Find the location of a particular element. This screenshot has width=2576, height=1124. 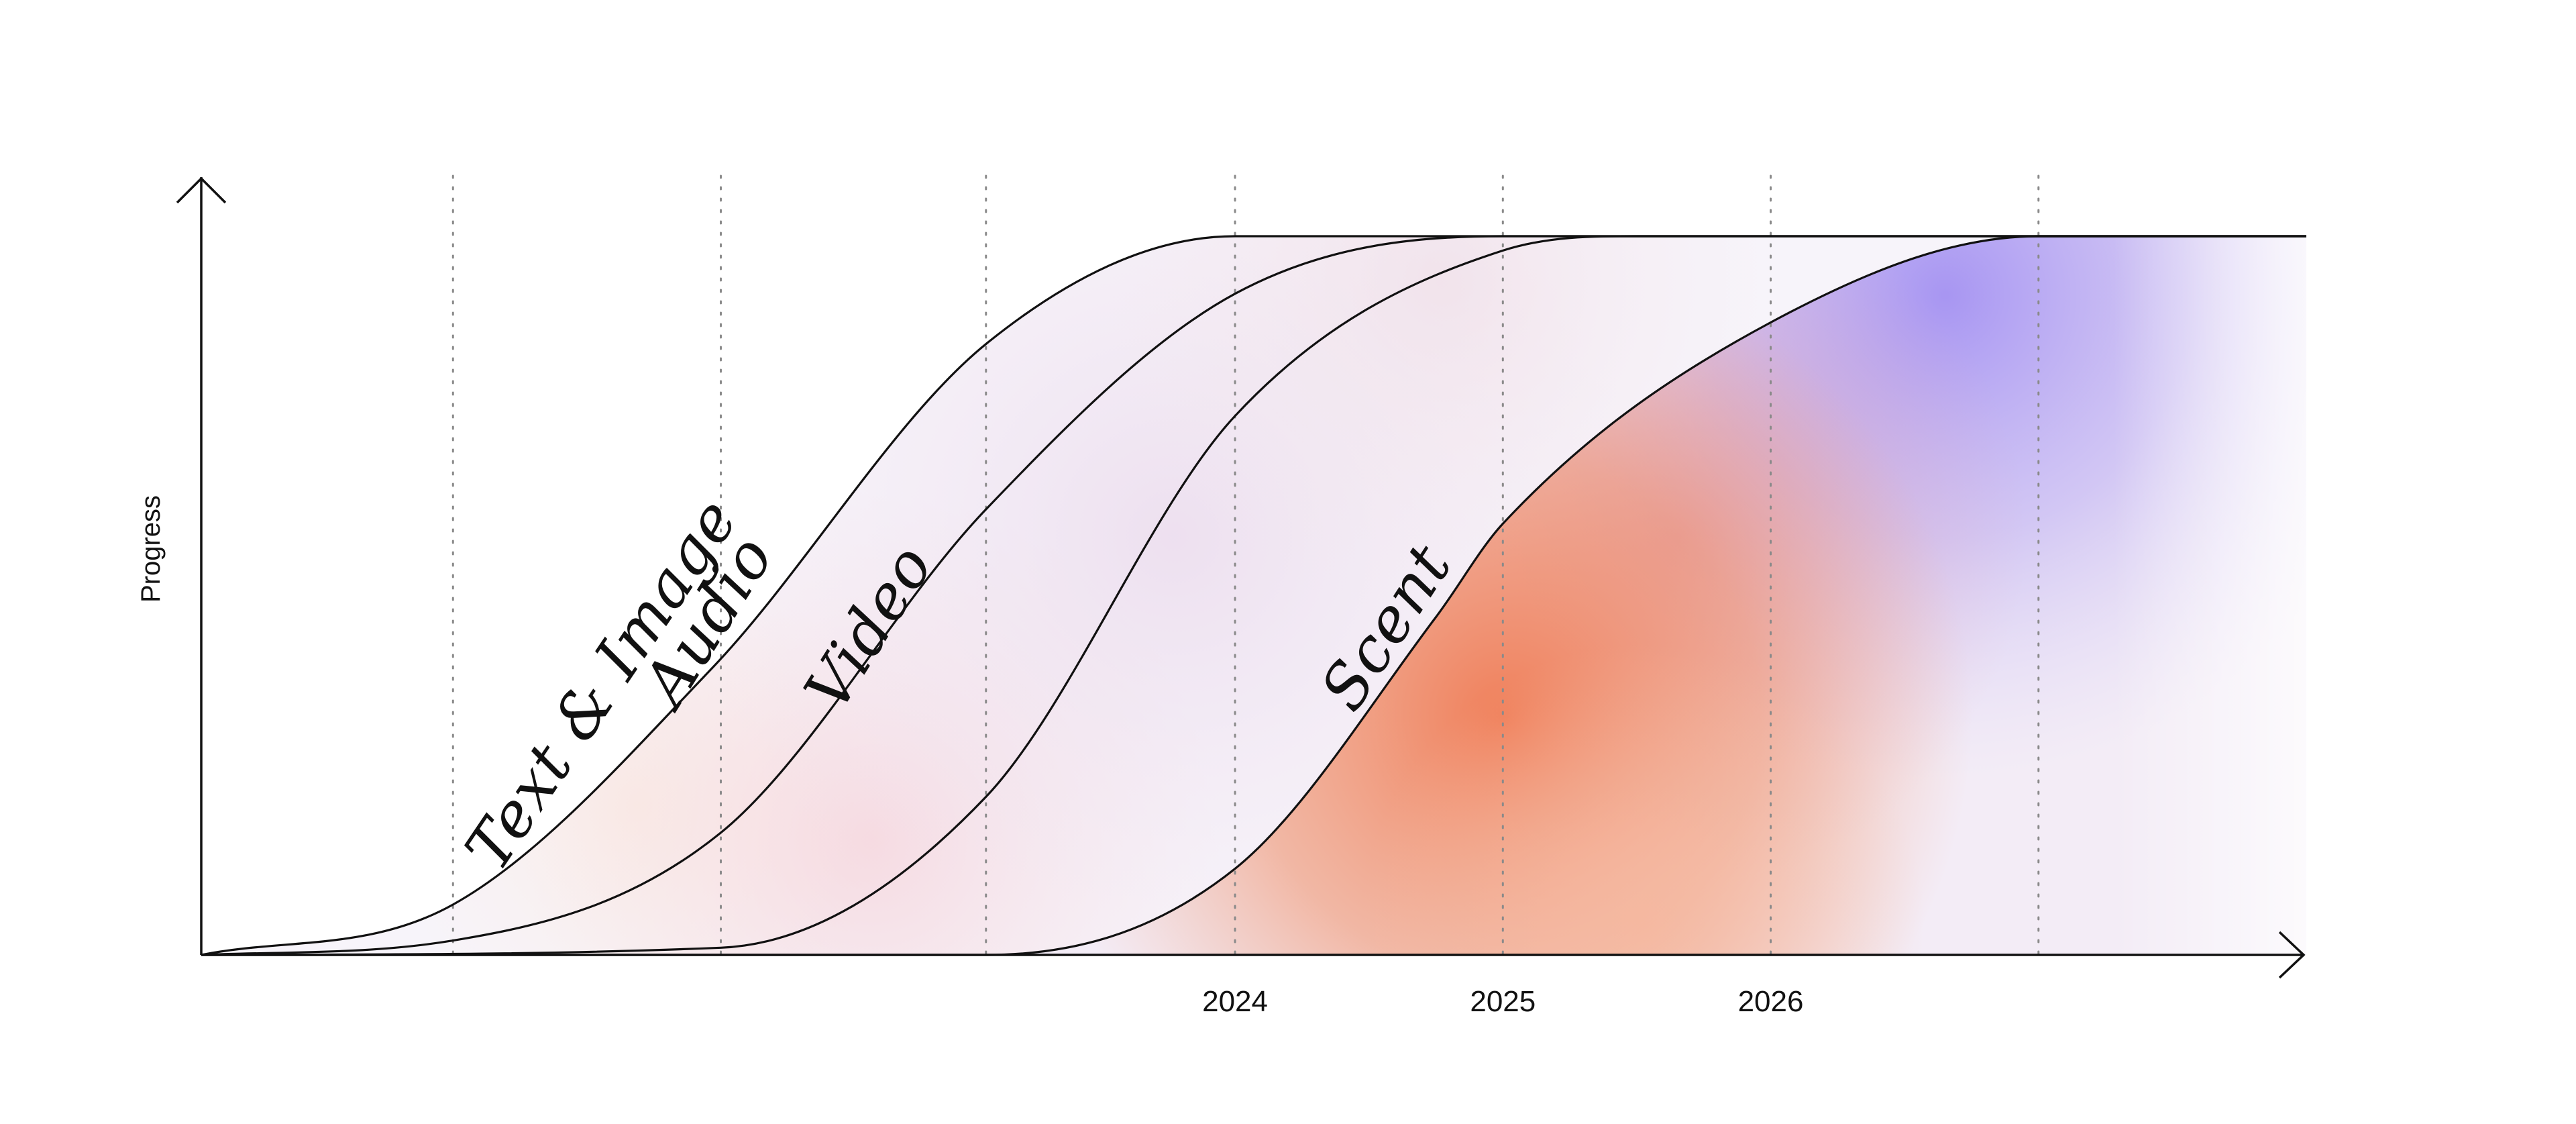

x-tick-label: 2025 is located at coordinates (1503, 1001).